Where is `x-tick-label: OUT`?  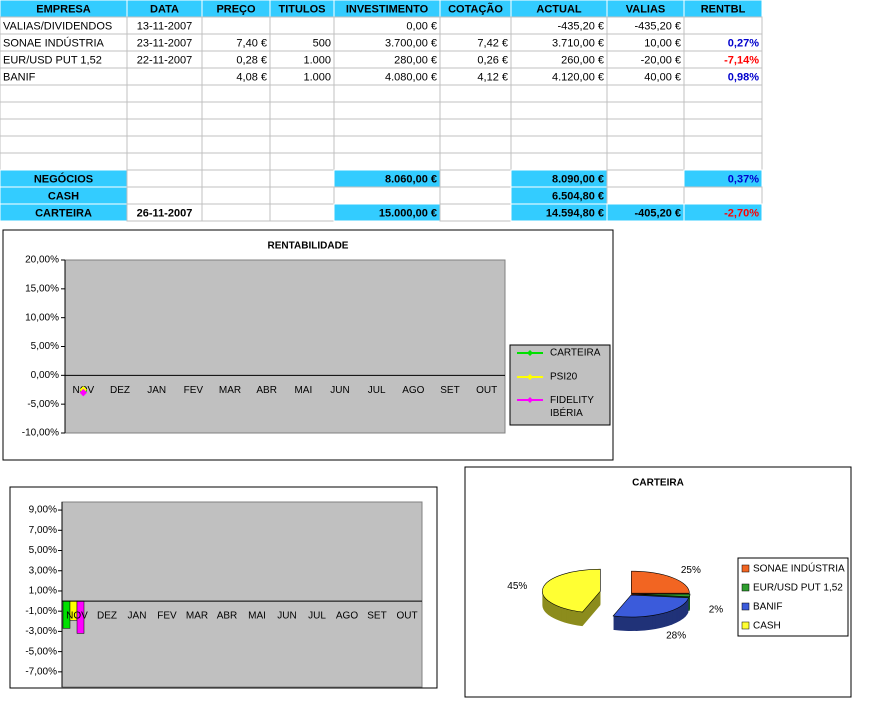
x-tick-label: OUT is located at coordinates (486, 390).